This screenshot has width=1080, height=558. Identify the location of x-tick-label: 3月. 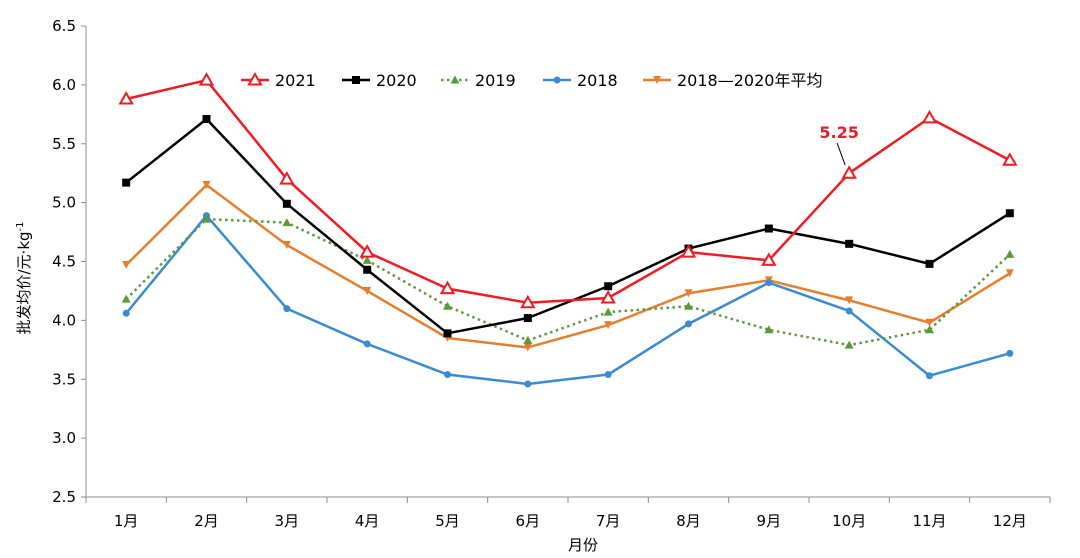
(287, 521).